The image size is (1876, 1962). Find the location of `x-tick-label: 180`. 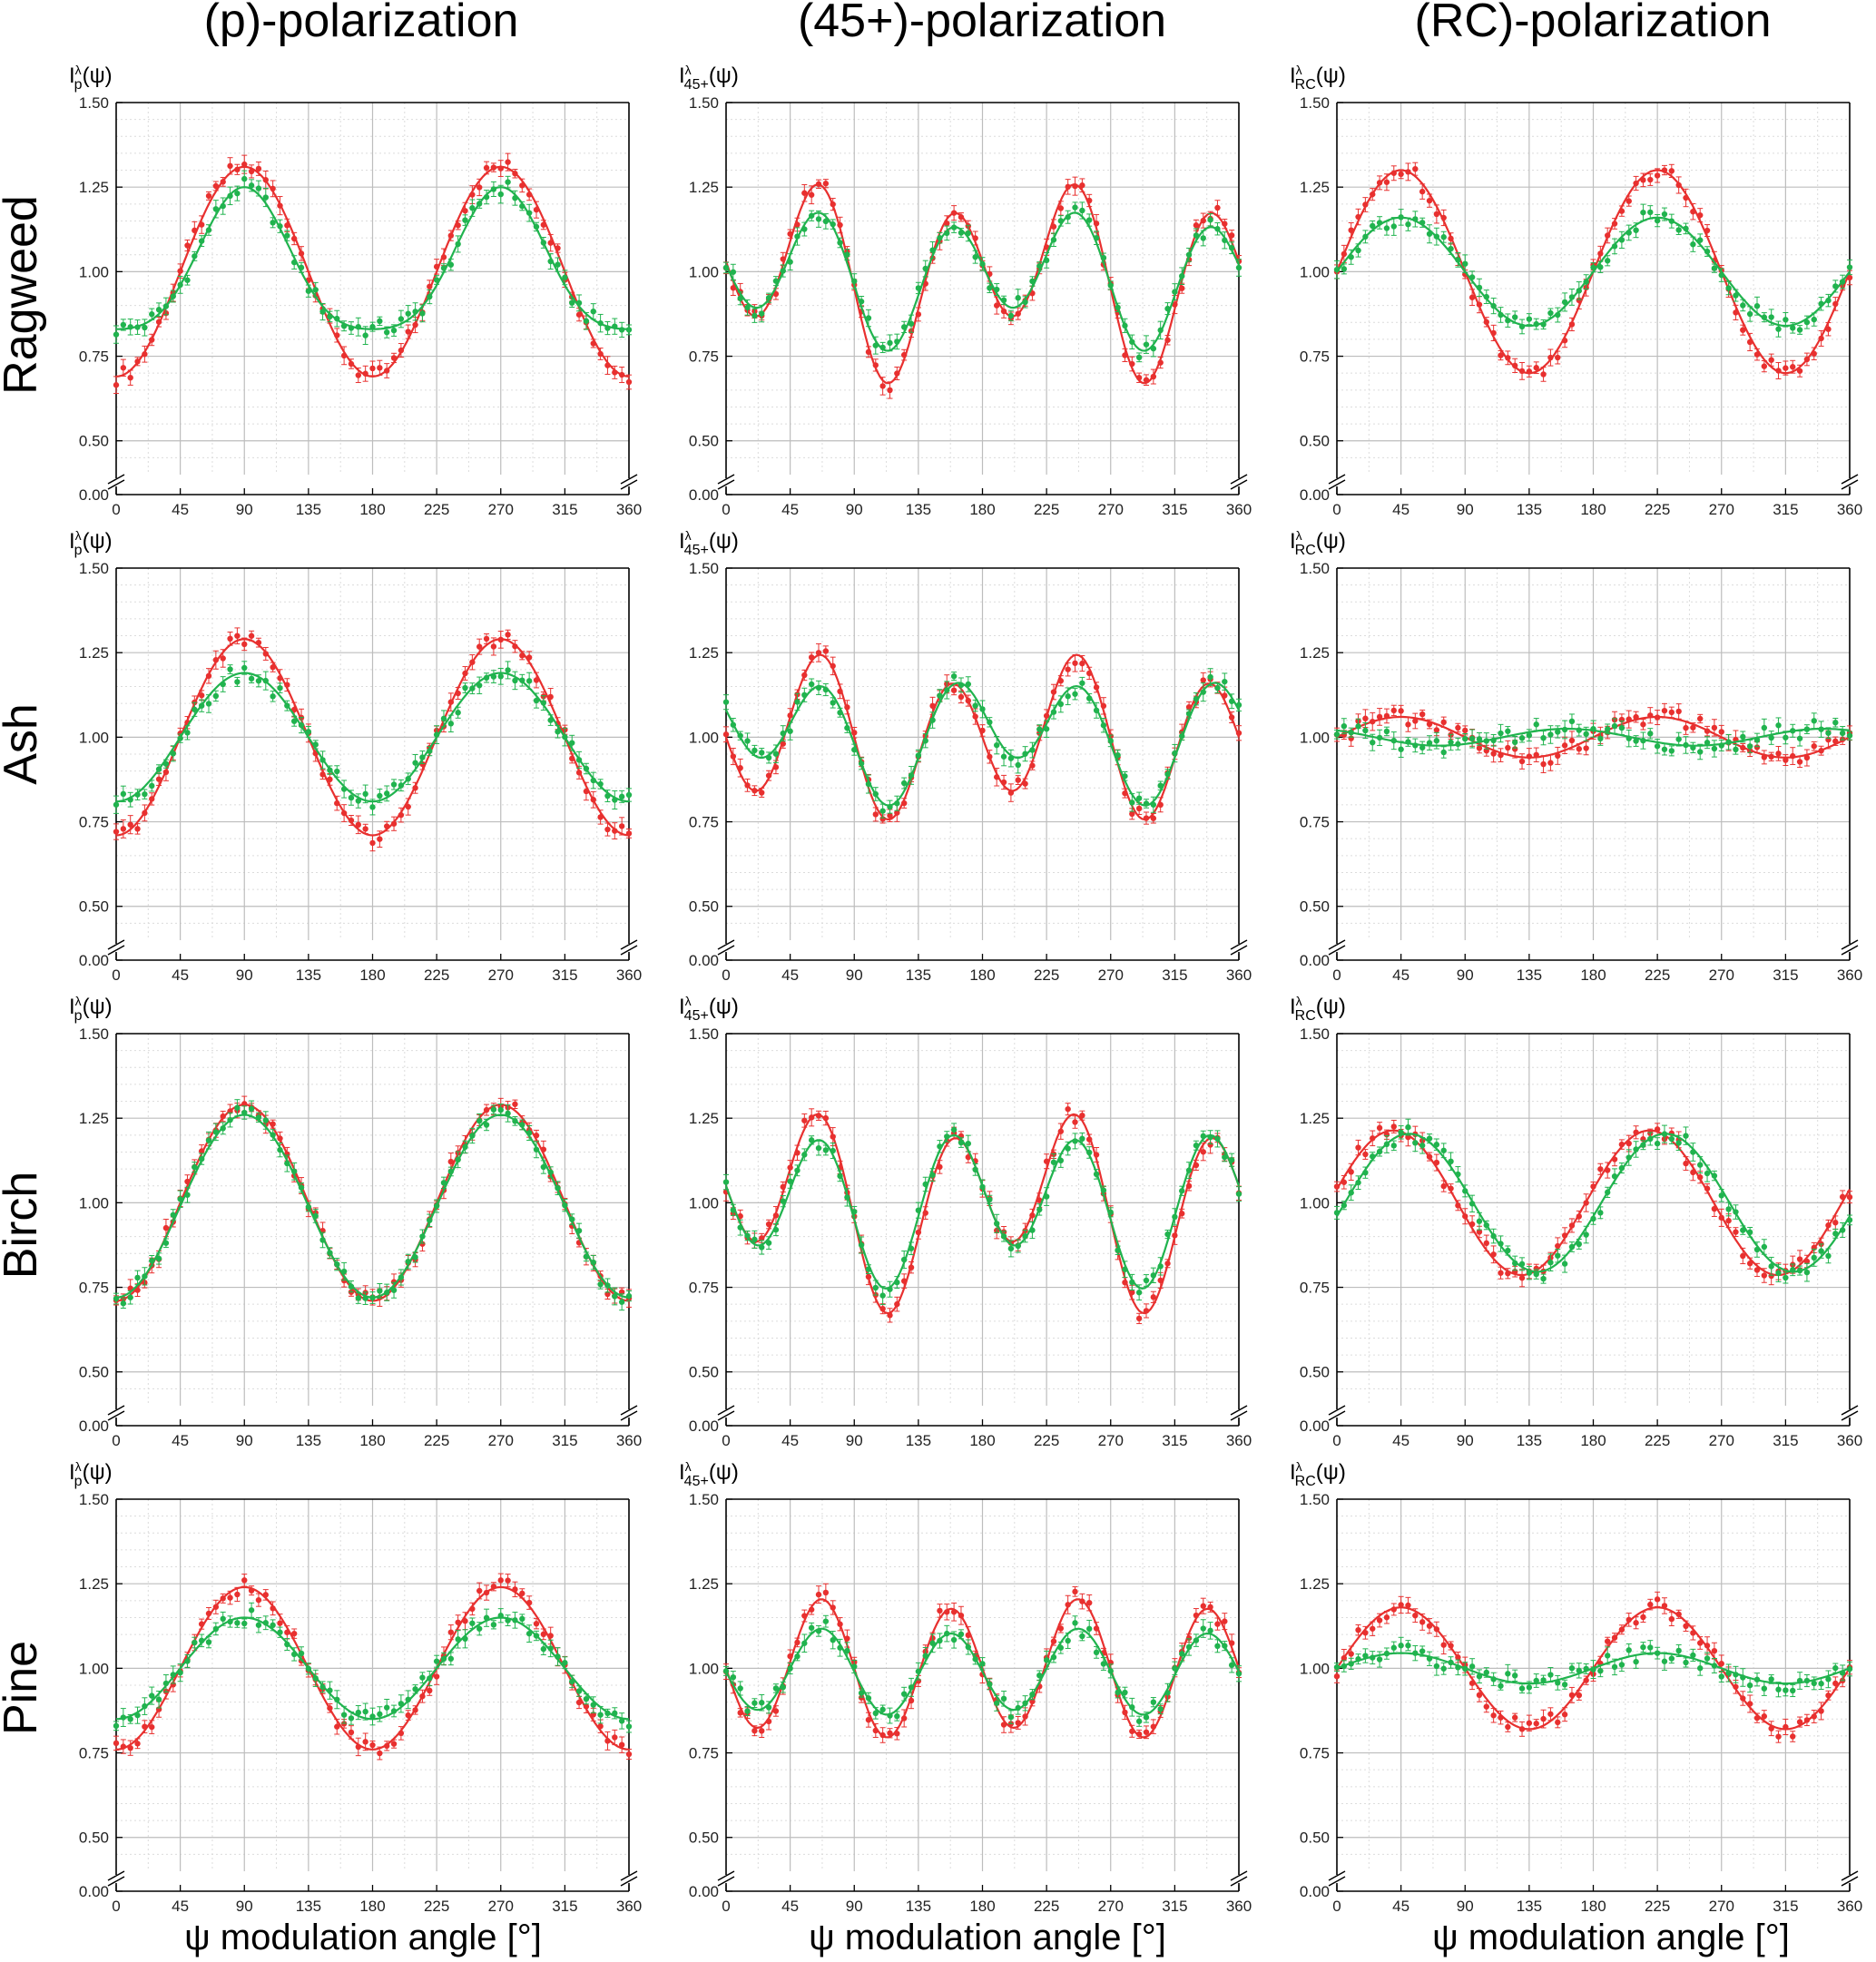

x-tick-label: 180 is located at coordinates (982, 1441).